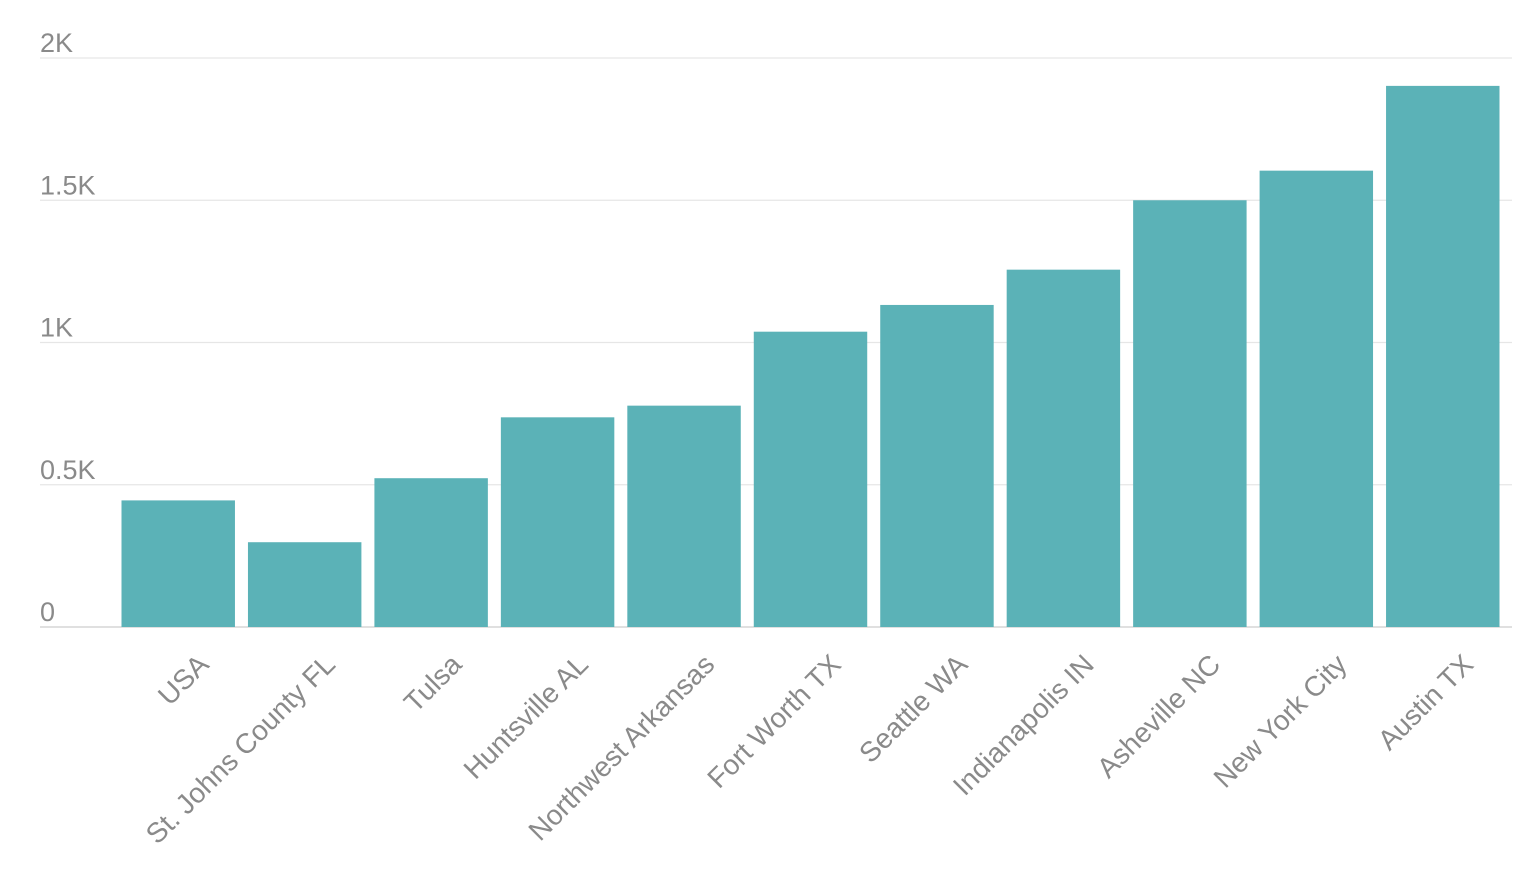 The height and width of the screenshot is (873, 1523). I want to click on y-tick-label: 0.5K, so click(68, 470).